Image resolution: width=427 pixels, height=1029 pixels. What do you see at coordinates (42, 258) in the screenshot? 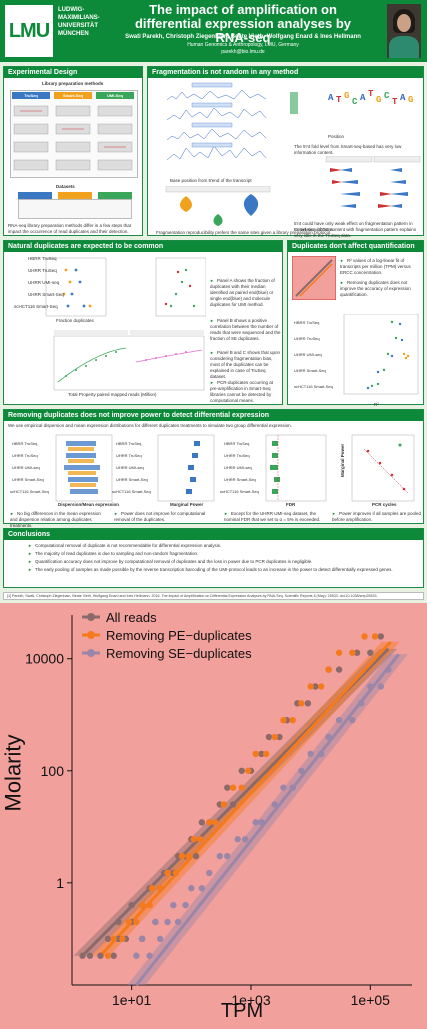
I see `dataset-label: HBRR TruSeq` at bounding box center [42, 258].